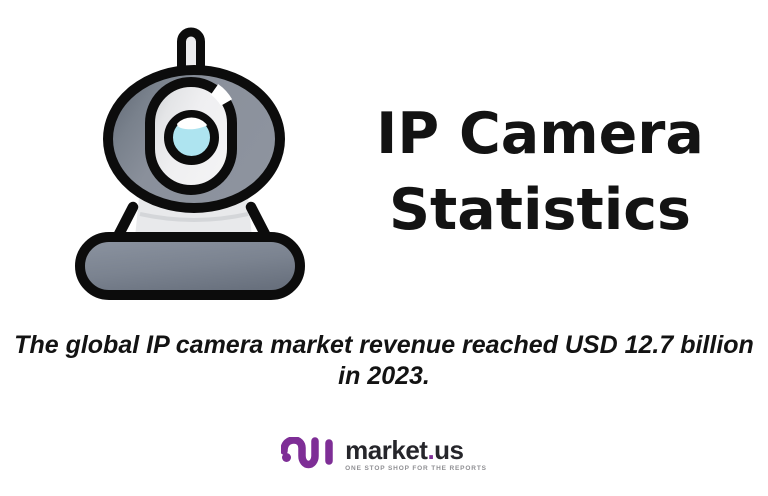  I want to click on logo-wave, so click(300, 453).